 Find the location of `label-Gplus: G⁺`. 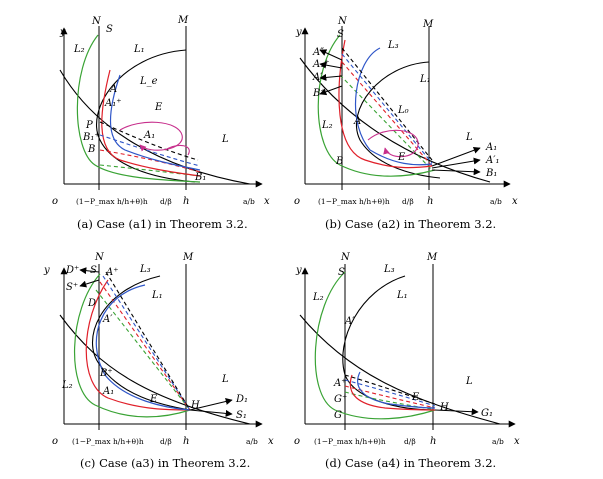

label-Gplus: G⁺ is located at coordinates (340, 399).